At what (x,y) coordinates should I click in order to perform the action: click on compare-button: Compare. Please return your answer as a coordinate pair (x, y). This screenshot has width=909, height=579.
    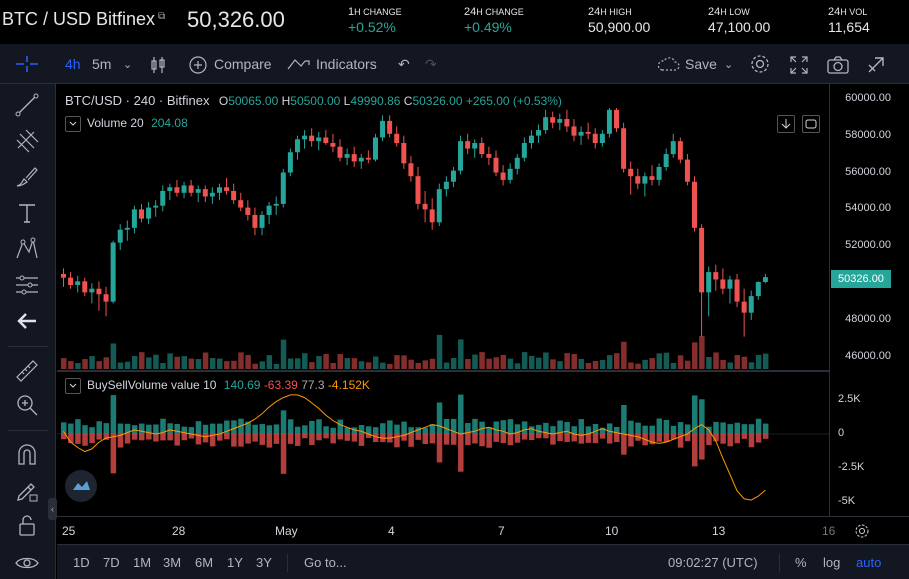
    Looking at the image, I should click on (243, 64).